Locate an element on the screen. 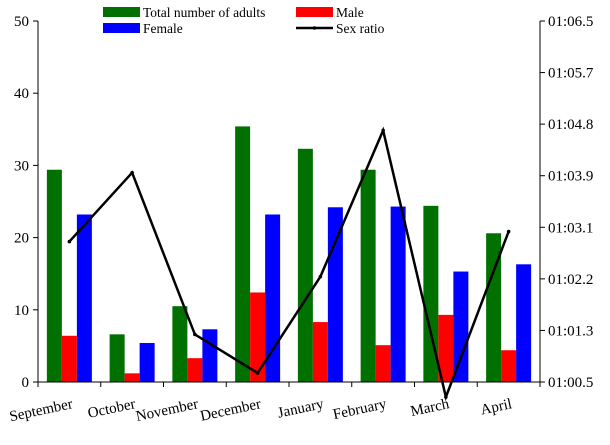 The width and height of the screenshot is (610, 445). point-sex-ratio-february is located at coordinates (383, 131).